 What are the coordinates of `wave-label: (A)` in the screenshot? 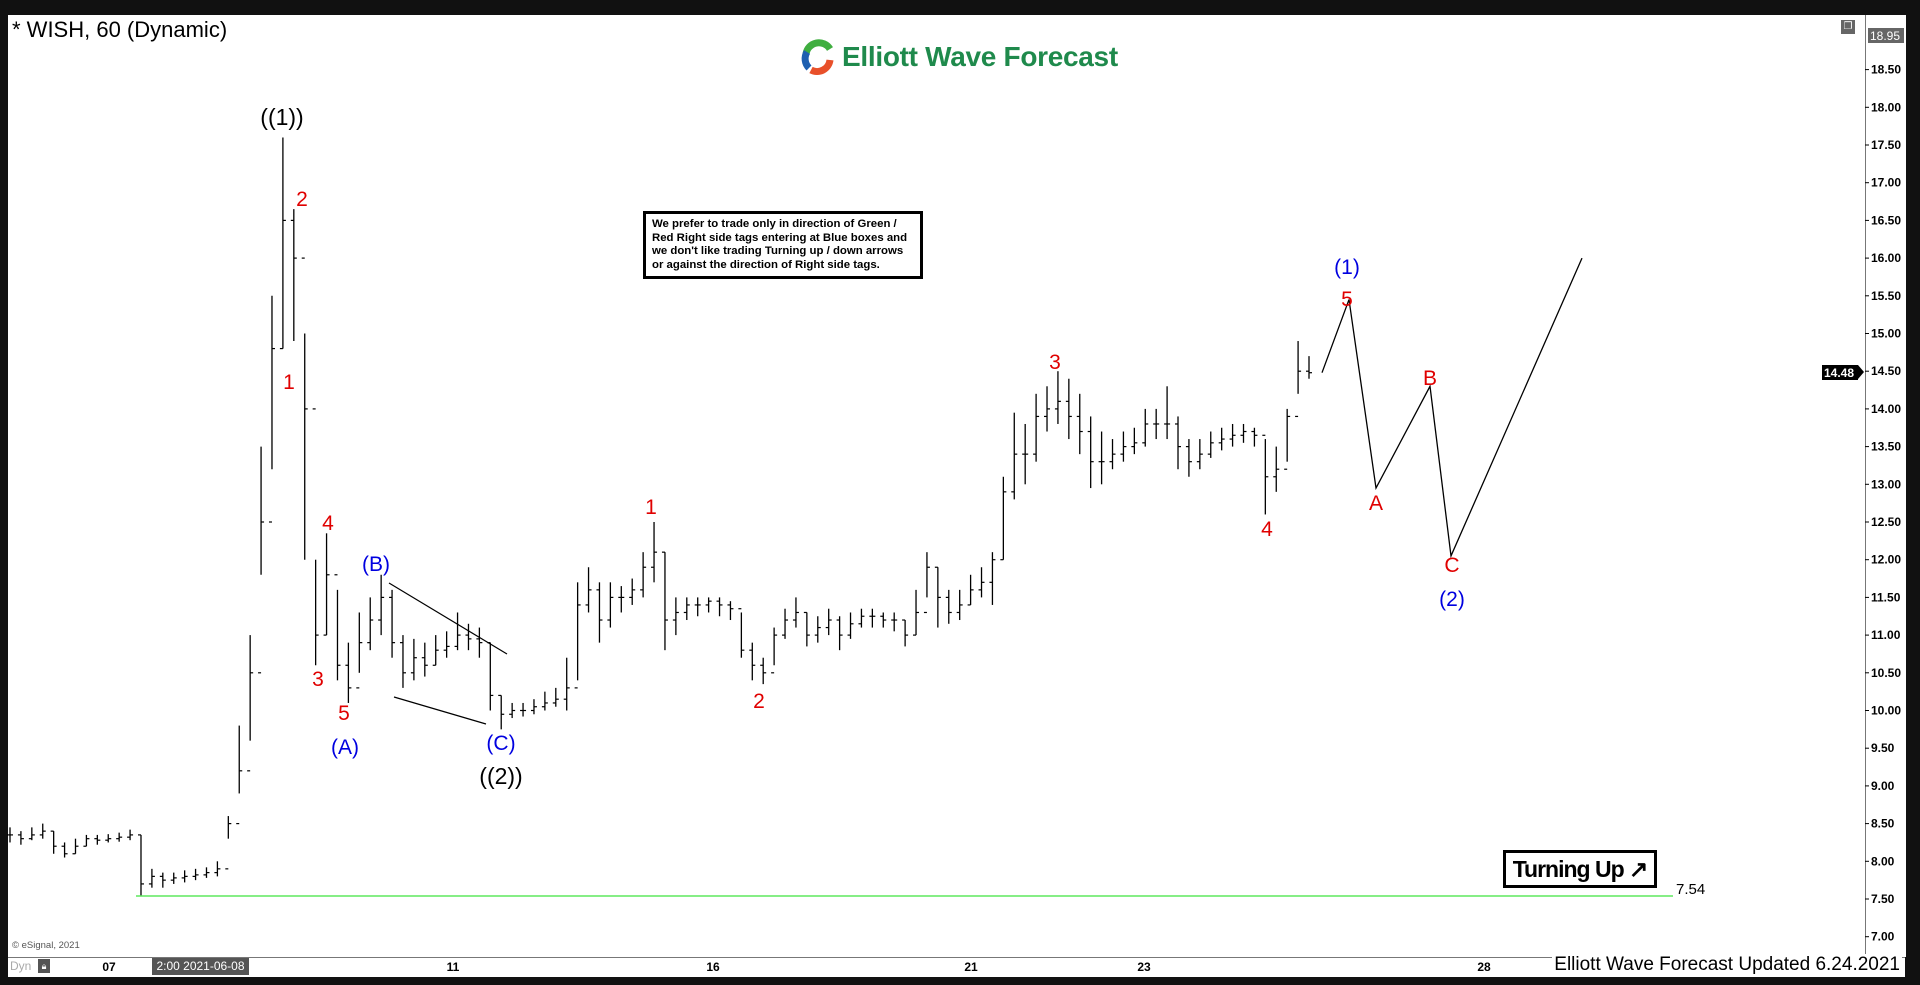 It's located at (345, 747).